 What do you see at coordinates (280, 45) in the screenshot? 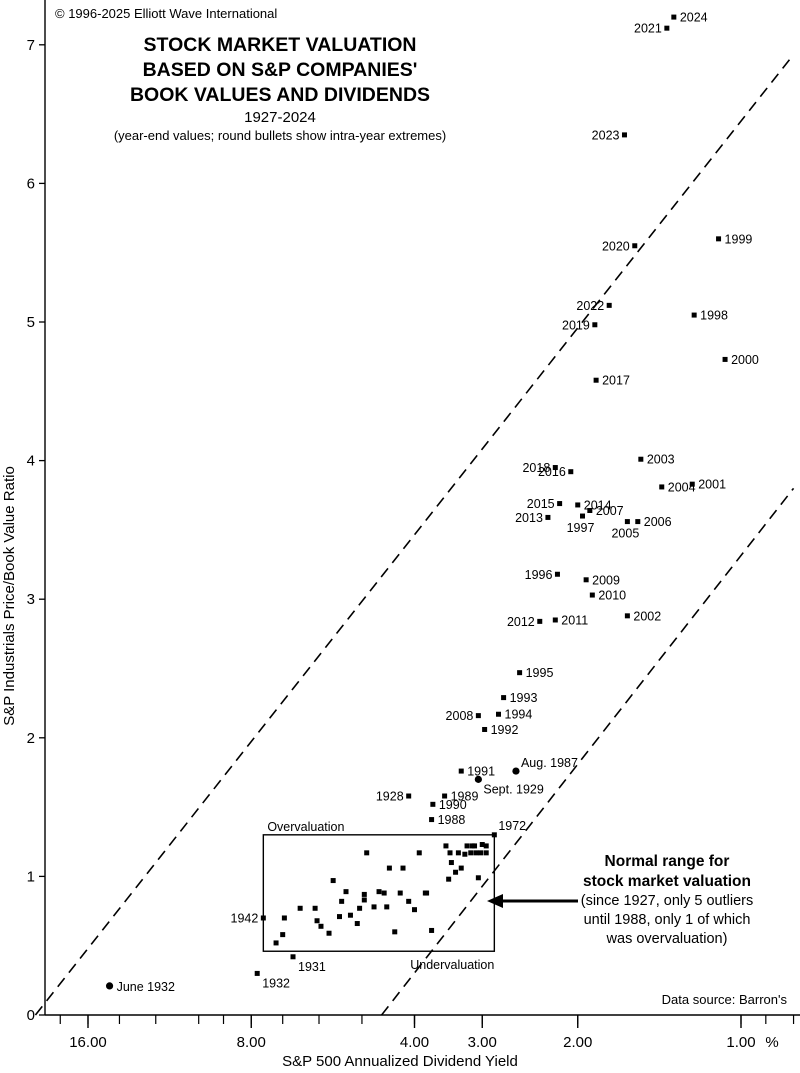
I see `title-line-1: STOCK MARKET VALUATION` at bounding box center [280, 45].